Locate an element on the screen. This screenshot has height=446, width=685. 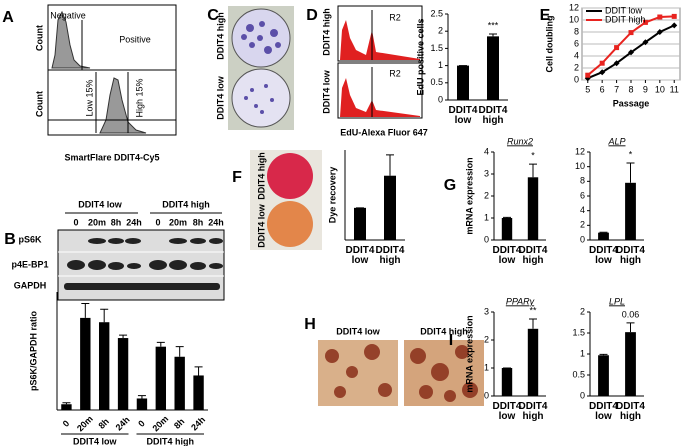
group-label: DDIT4 low is located at coordinates (95, 441).